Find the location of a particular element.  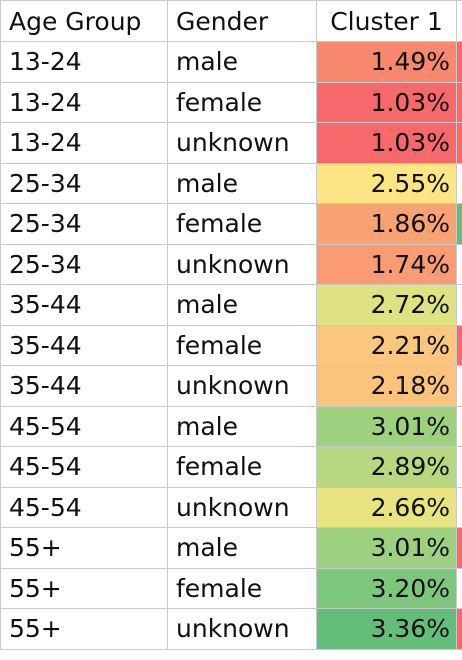

cluster-value-cell: 2.72% is located at coordinates (386, 305).